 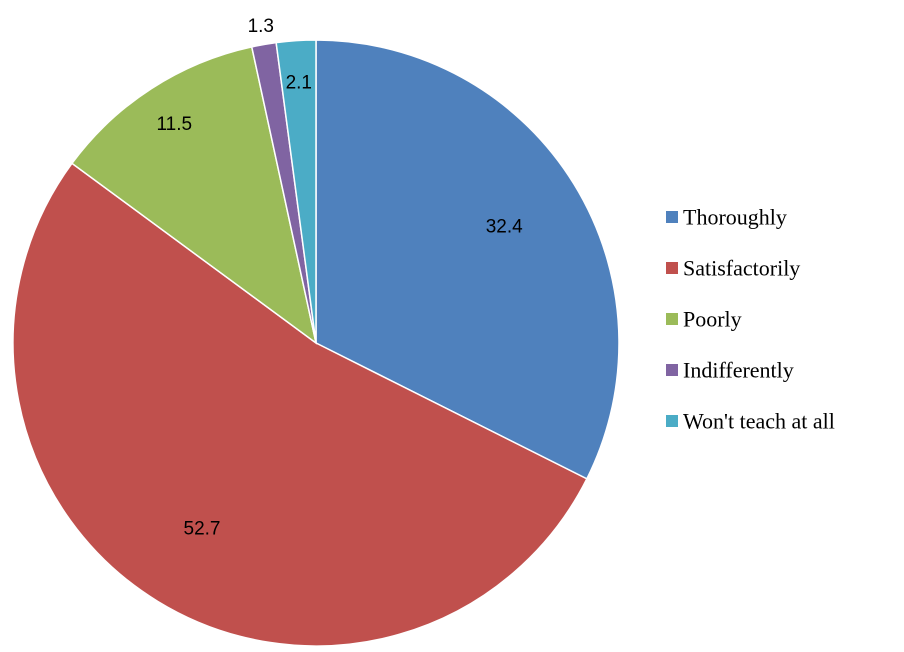 I want to click on legend-label-satisfactorily: Satisfactorily, so click(x=741, y=268).